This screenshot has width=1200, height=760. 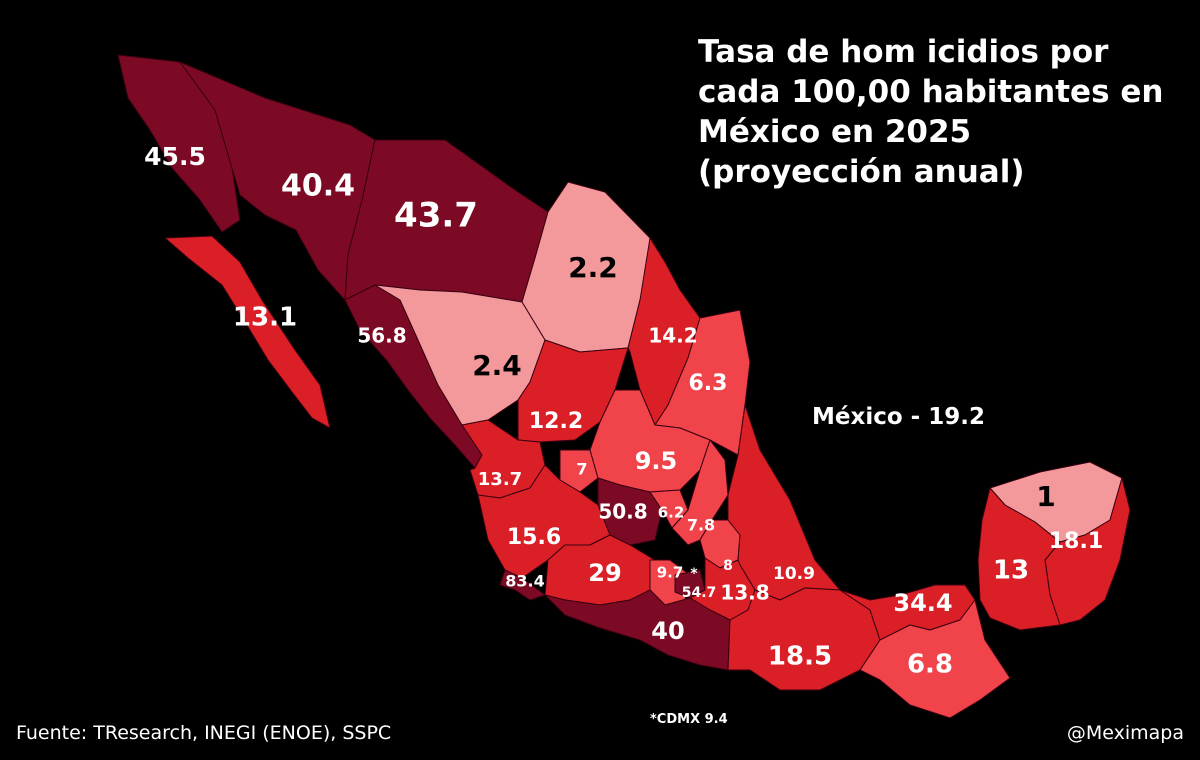 What do you see at coordinates (175, 156) in the screenshot?
I see `state-rate-label: 45.5` at bounding box center [175, 156].